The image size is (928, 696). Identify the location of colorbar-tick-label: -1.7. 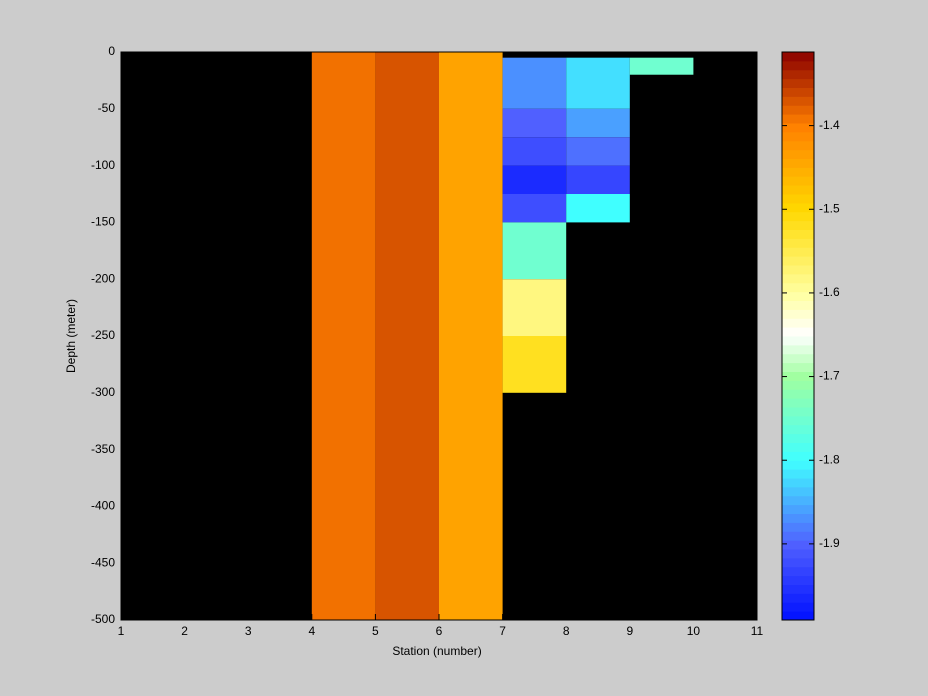
(829, 376).